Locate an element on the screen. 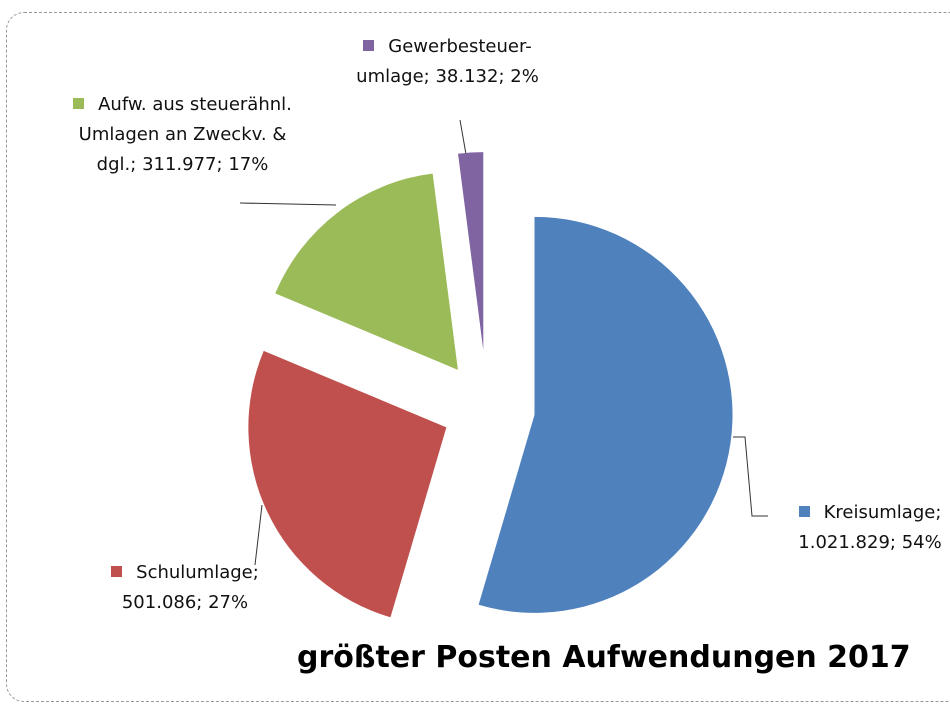  data-label: Kreisumlage; 1.021.829; 54% is located at coordinates (860, 528).